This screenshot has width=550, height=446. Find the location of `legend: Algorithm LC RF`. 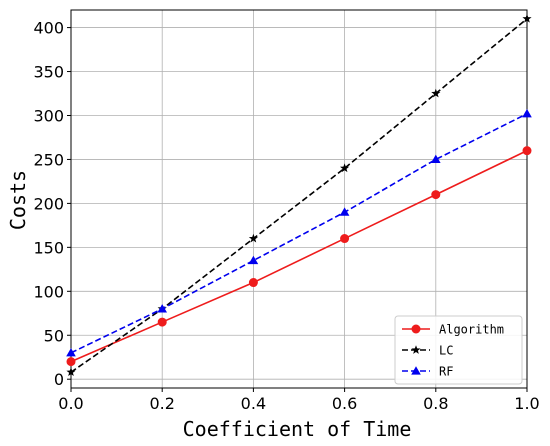

legend: Algorithm LC RF is located at coordinates (458, 350).